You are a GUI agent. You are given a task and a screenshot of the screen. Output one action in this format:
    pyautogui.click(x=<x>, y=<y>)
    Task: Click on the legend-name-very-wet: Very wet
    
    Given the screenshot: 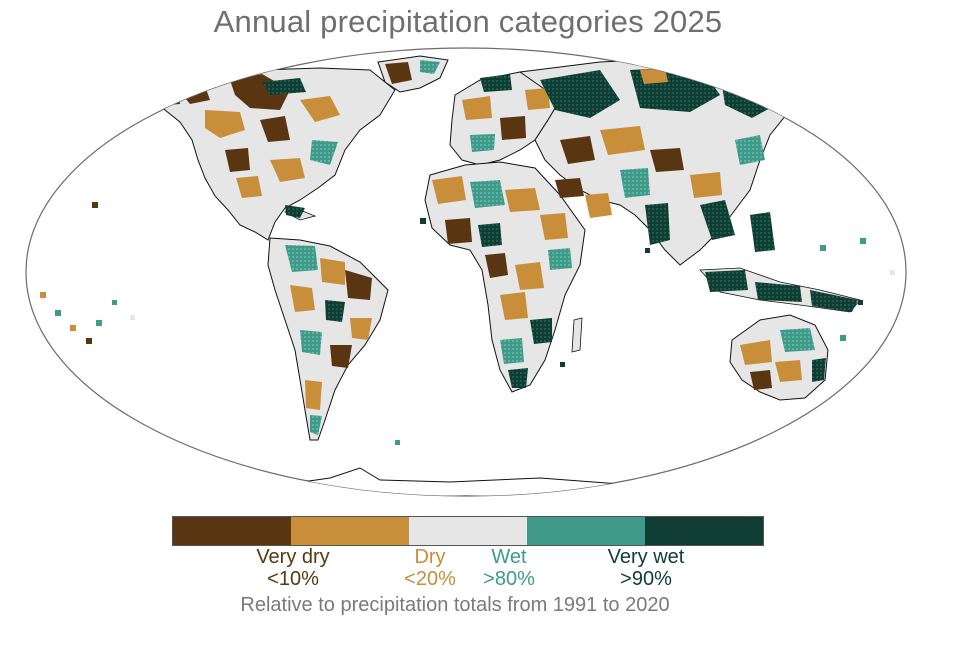 What is the action you would take?
    pyautogui.click(x=646, y=557)
    